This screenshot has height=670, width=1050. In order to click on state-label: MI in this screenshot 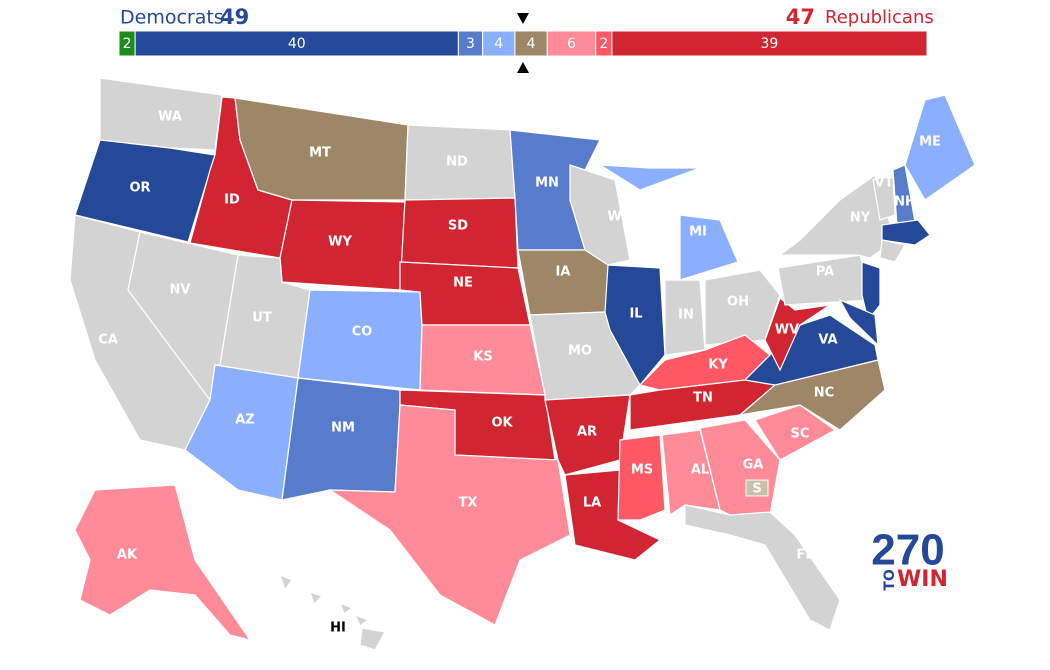, I will do `click(698, 232)`.